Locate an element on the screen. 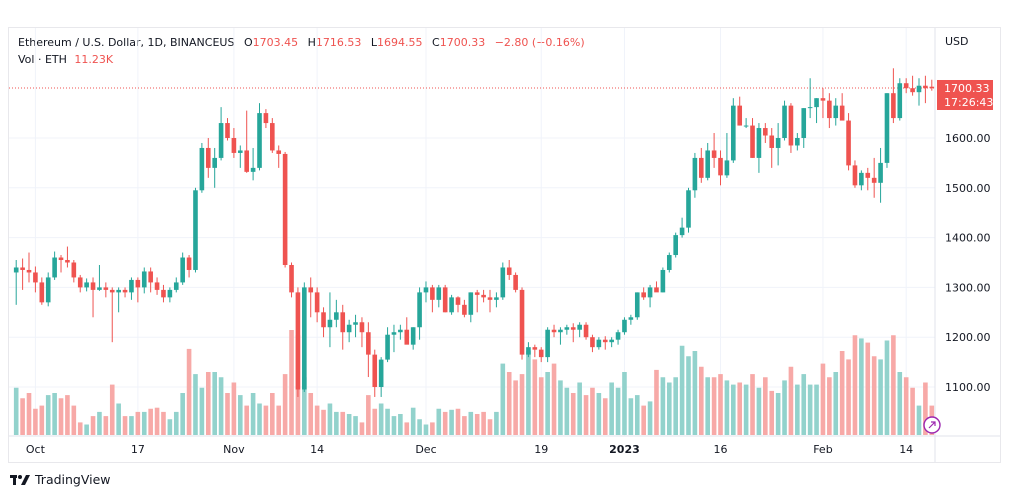 The height and width of the screenshot is (498, 1012). currency-label: USD is located at coordinates (957, 41).